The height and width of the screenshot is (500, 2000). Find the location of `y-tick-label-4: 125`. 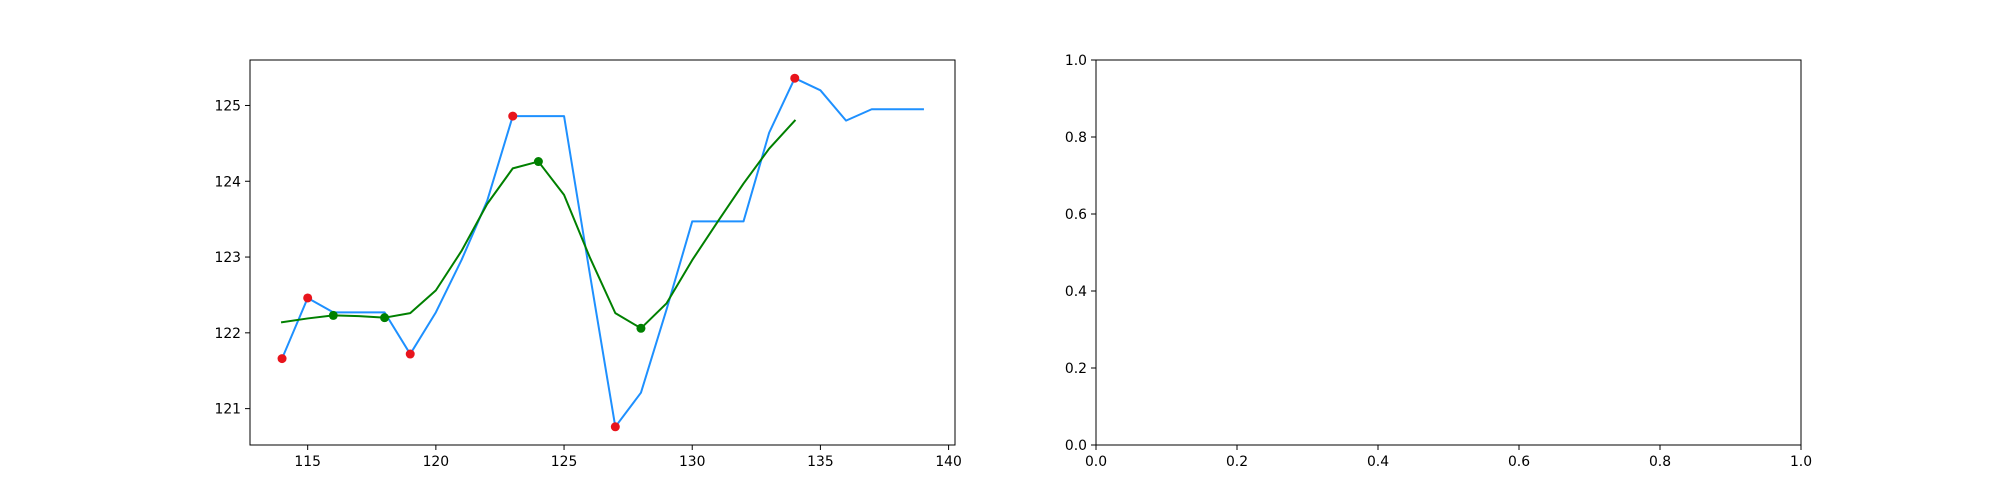

y-tick-label-4: 125 is located at coordinates (227, 106).